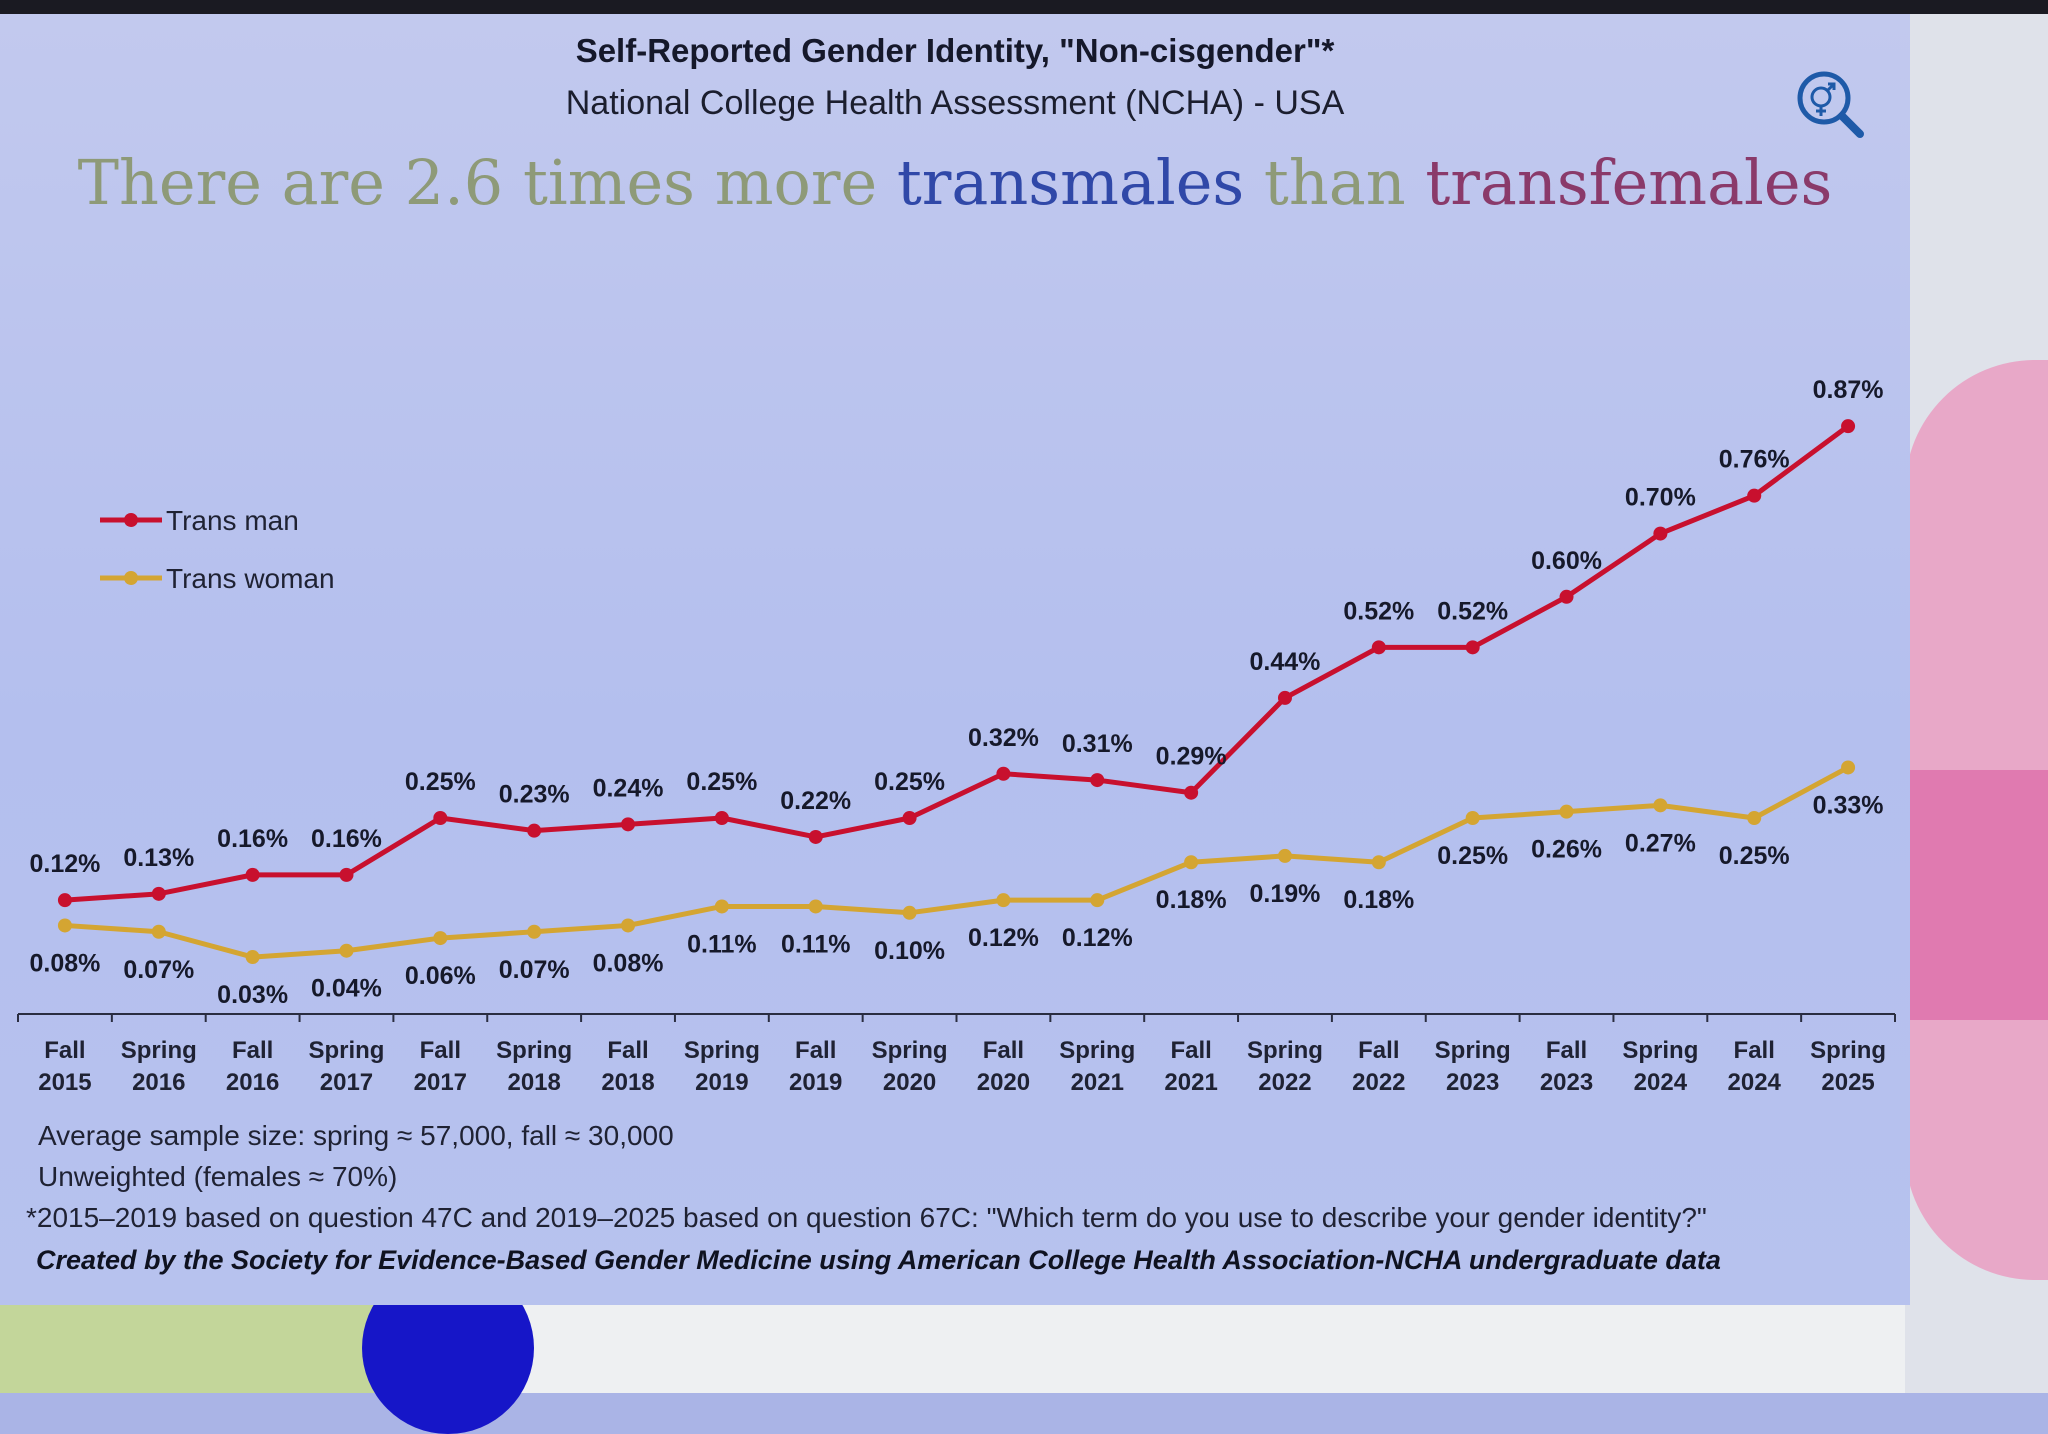 This screenshot has width=2048, height=1434. What do you see at coordinates (1830, 104) in the screenshot?
I see `gender-search-icon` at bounding box center [1830, 104].